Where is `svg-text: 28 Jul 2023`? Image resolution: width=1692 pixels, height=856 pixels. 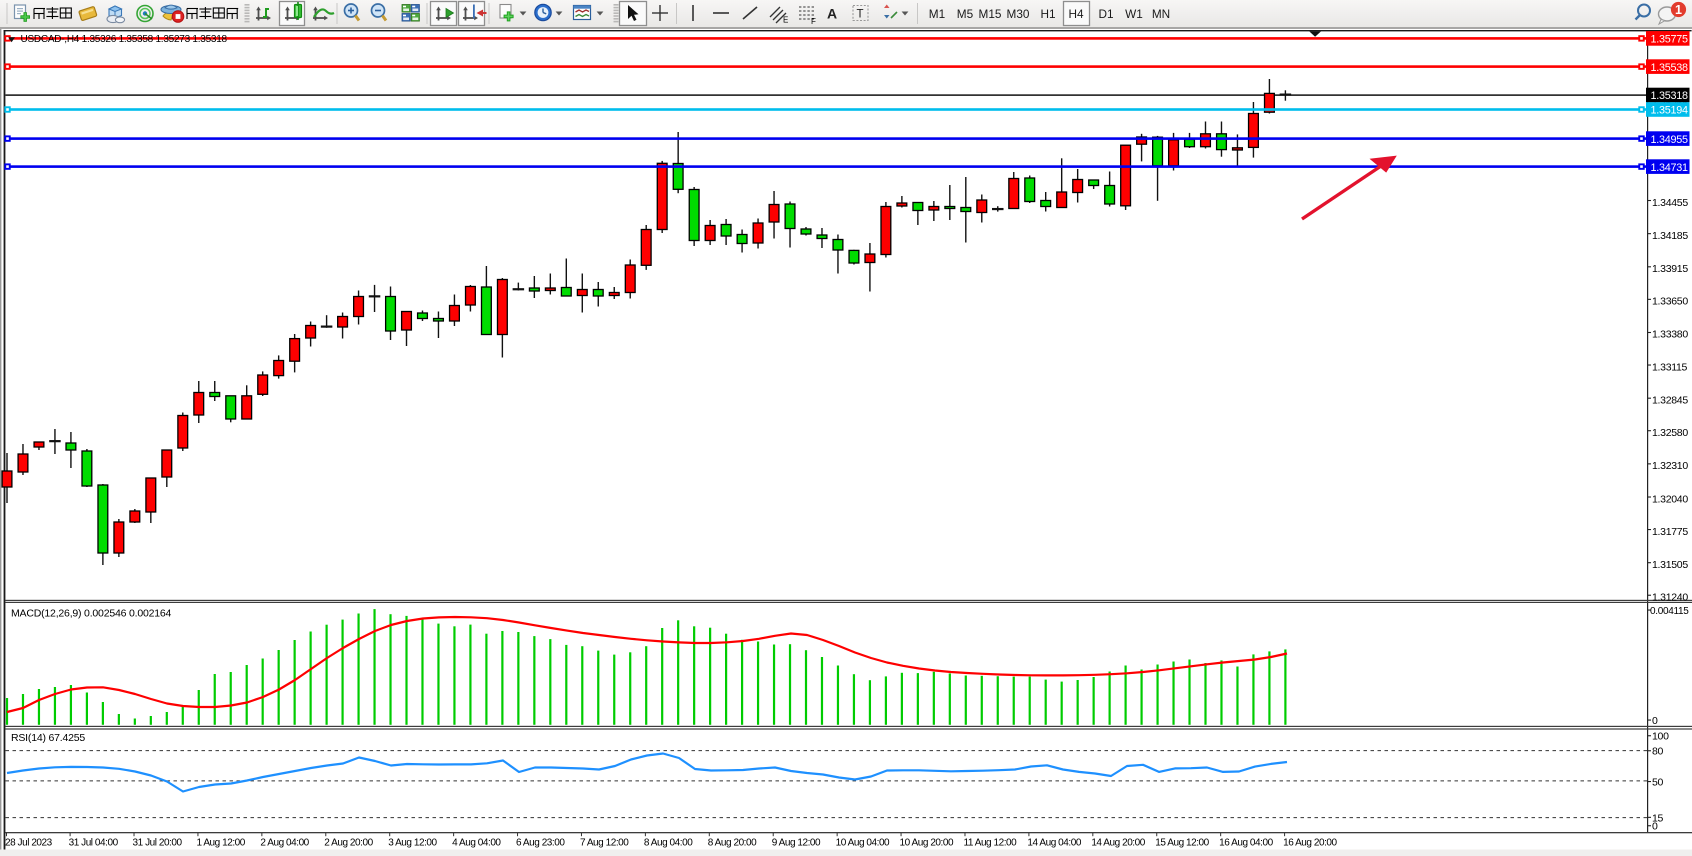 svg-text: 28 Jul 2023 is located at coordinates (29, 843).